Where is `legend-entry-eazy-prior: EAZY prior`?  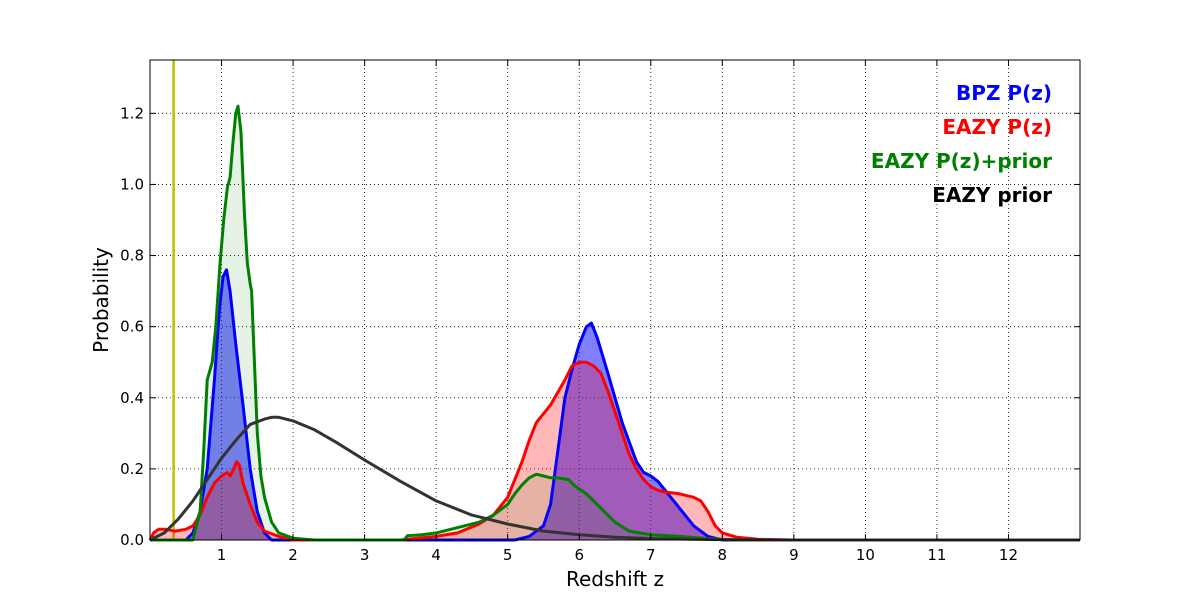
legend-entry-eazy-prior: EAZY prior is located at coordinates (992, 195).